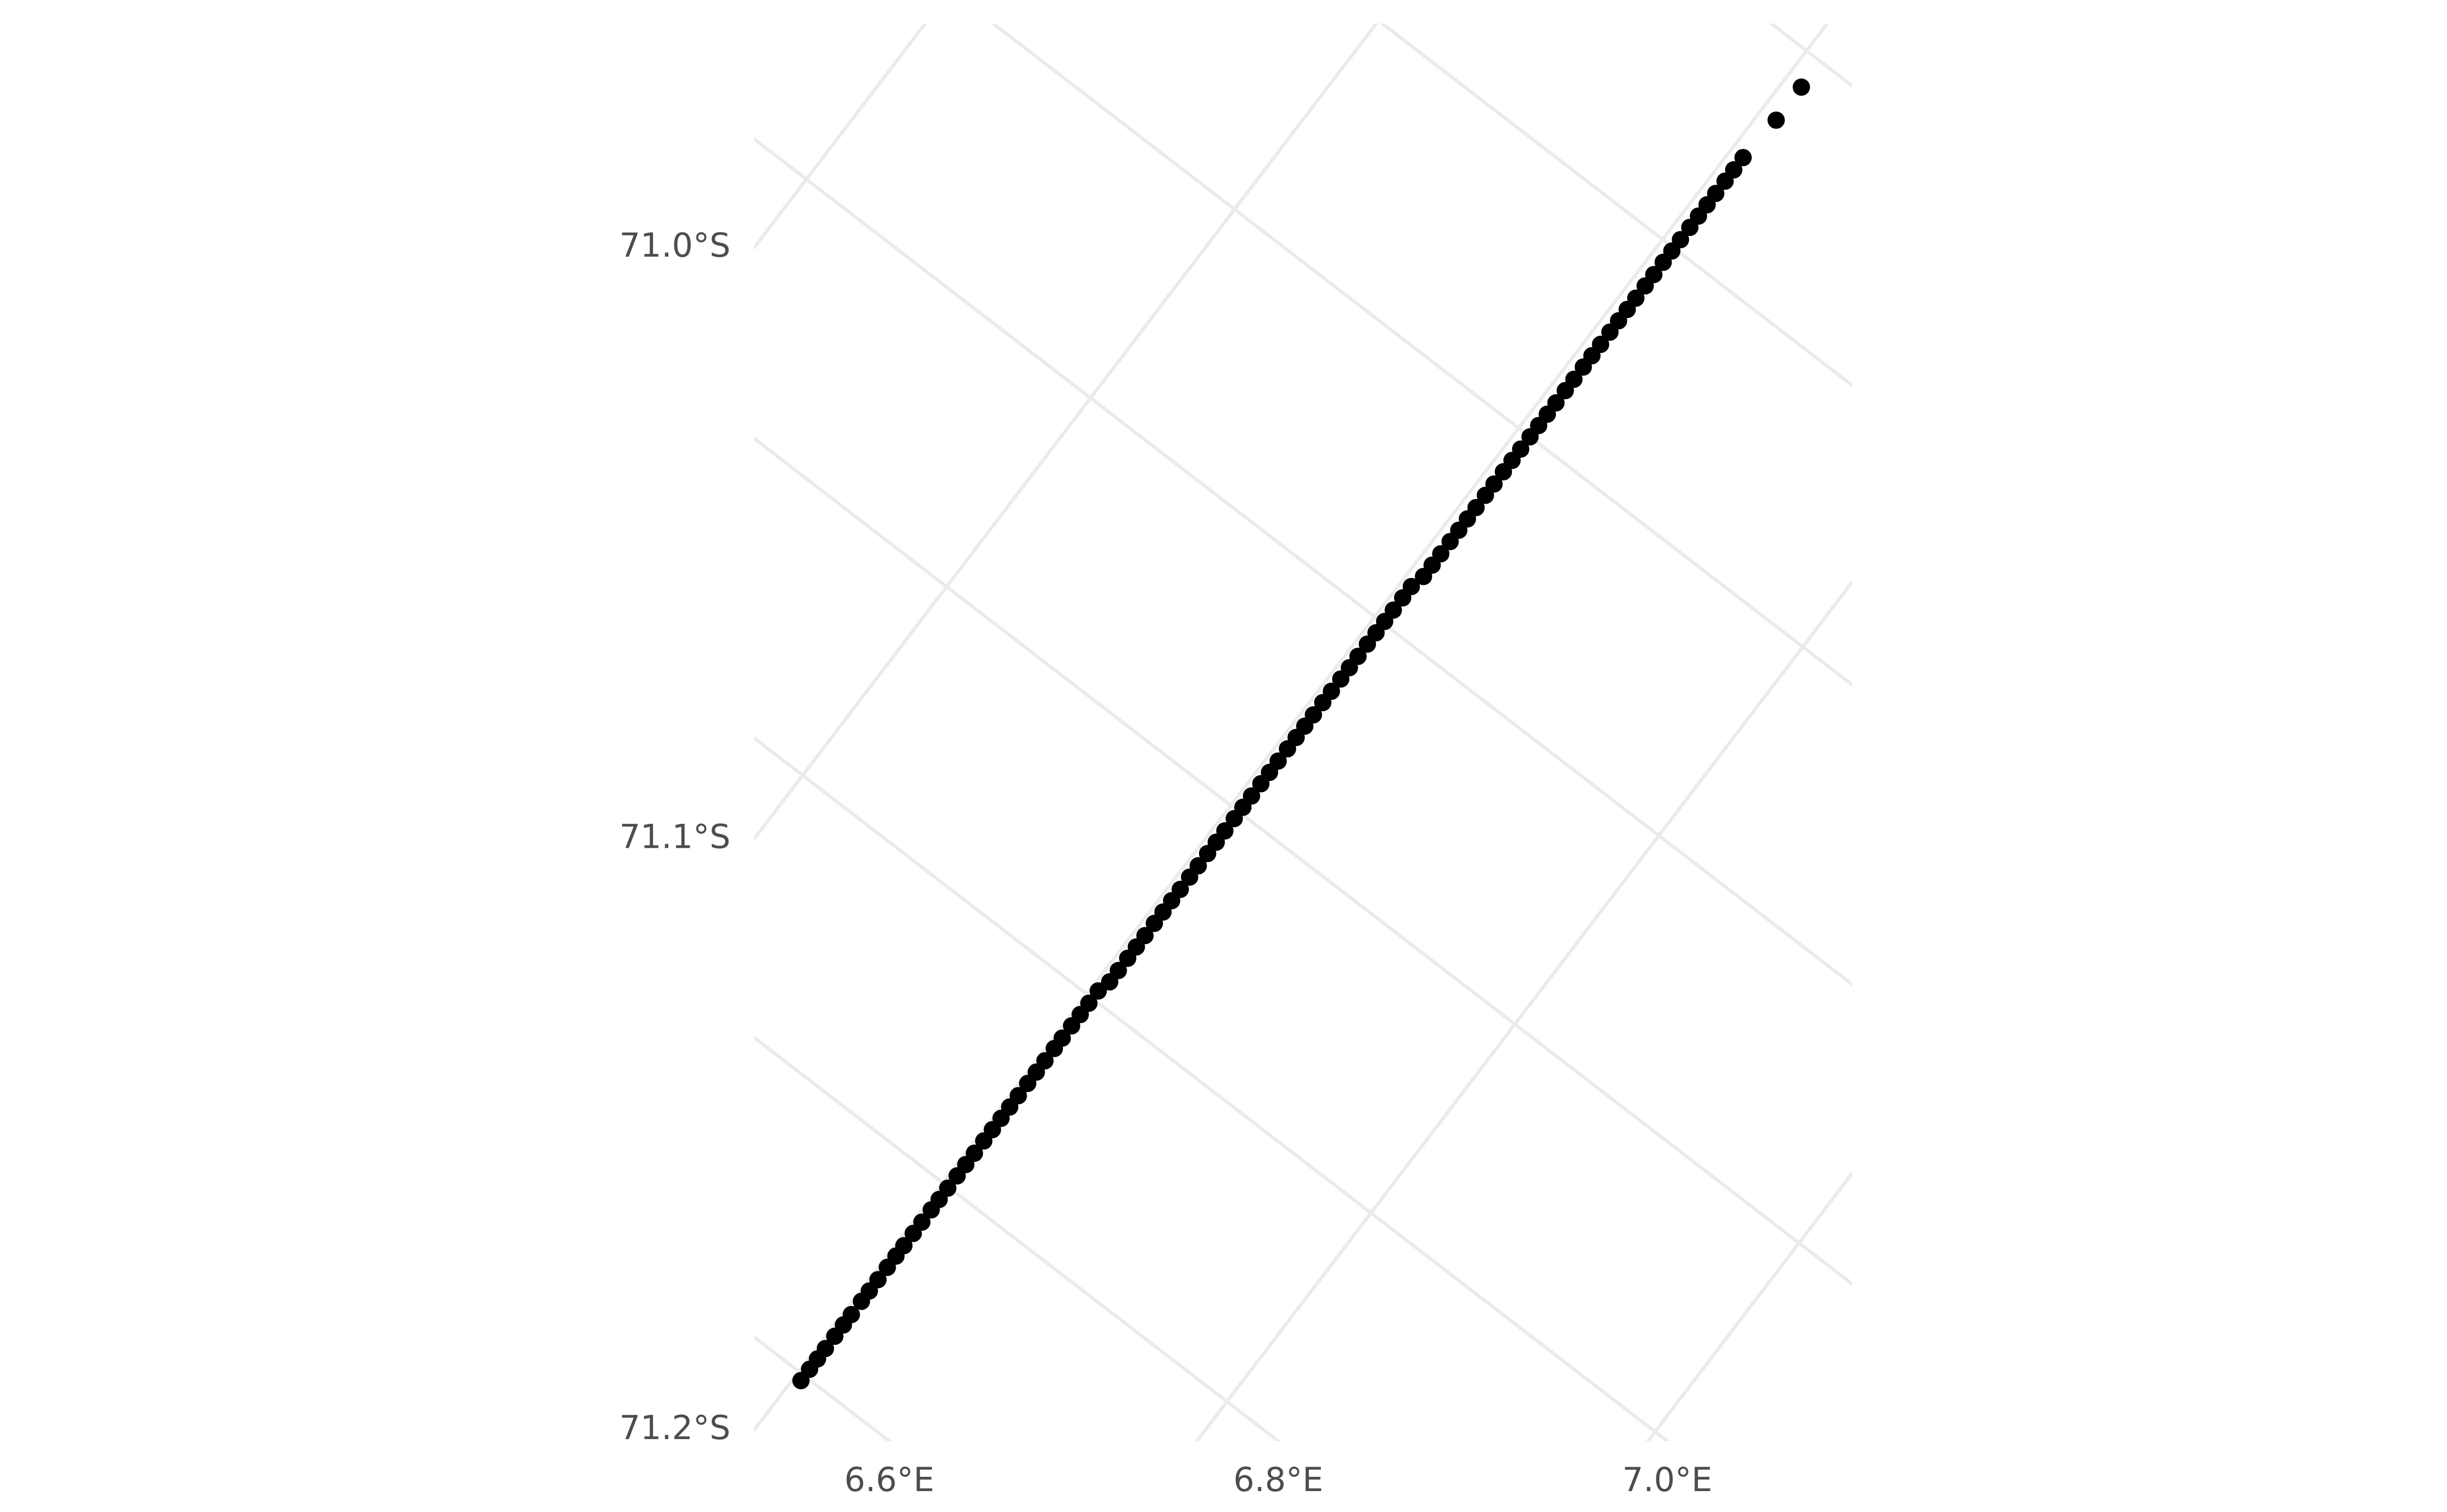 This screenshot has width=2447, height=1512. I want to click on y-tick-label: 71.1°S, so click(675, 837).